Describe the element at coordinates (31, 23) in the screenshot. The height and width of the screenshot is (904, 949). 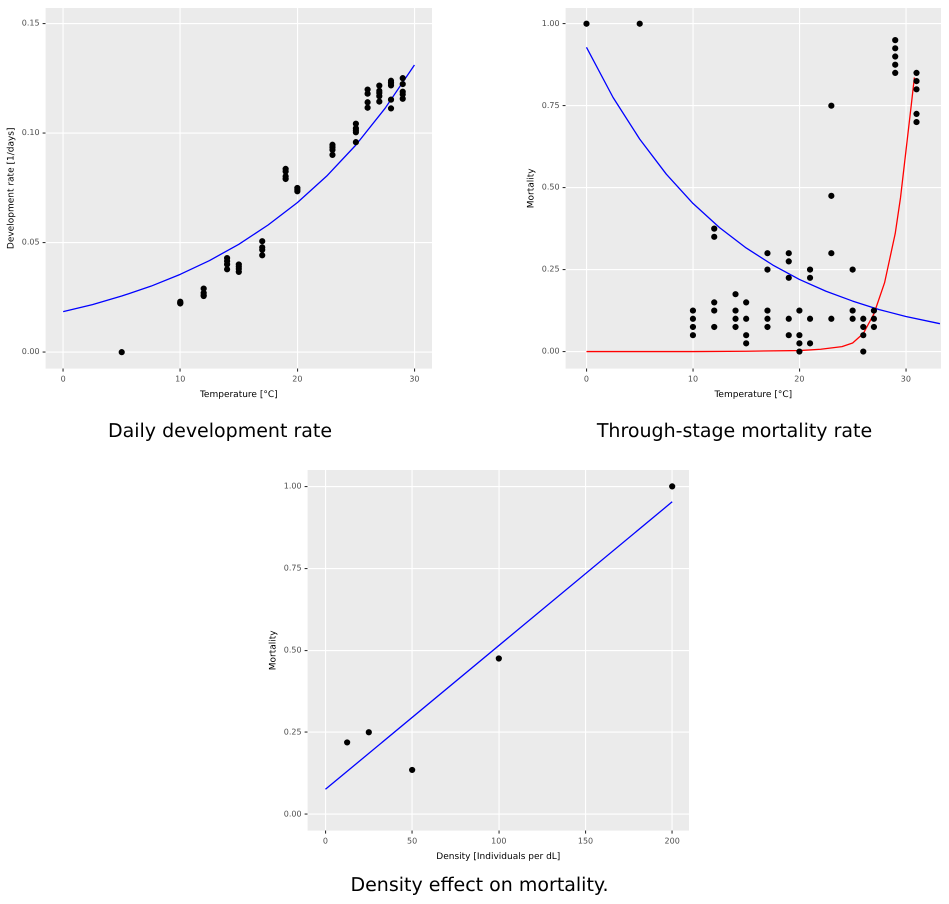
I see `y-tick-label: 0.15` at that location.